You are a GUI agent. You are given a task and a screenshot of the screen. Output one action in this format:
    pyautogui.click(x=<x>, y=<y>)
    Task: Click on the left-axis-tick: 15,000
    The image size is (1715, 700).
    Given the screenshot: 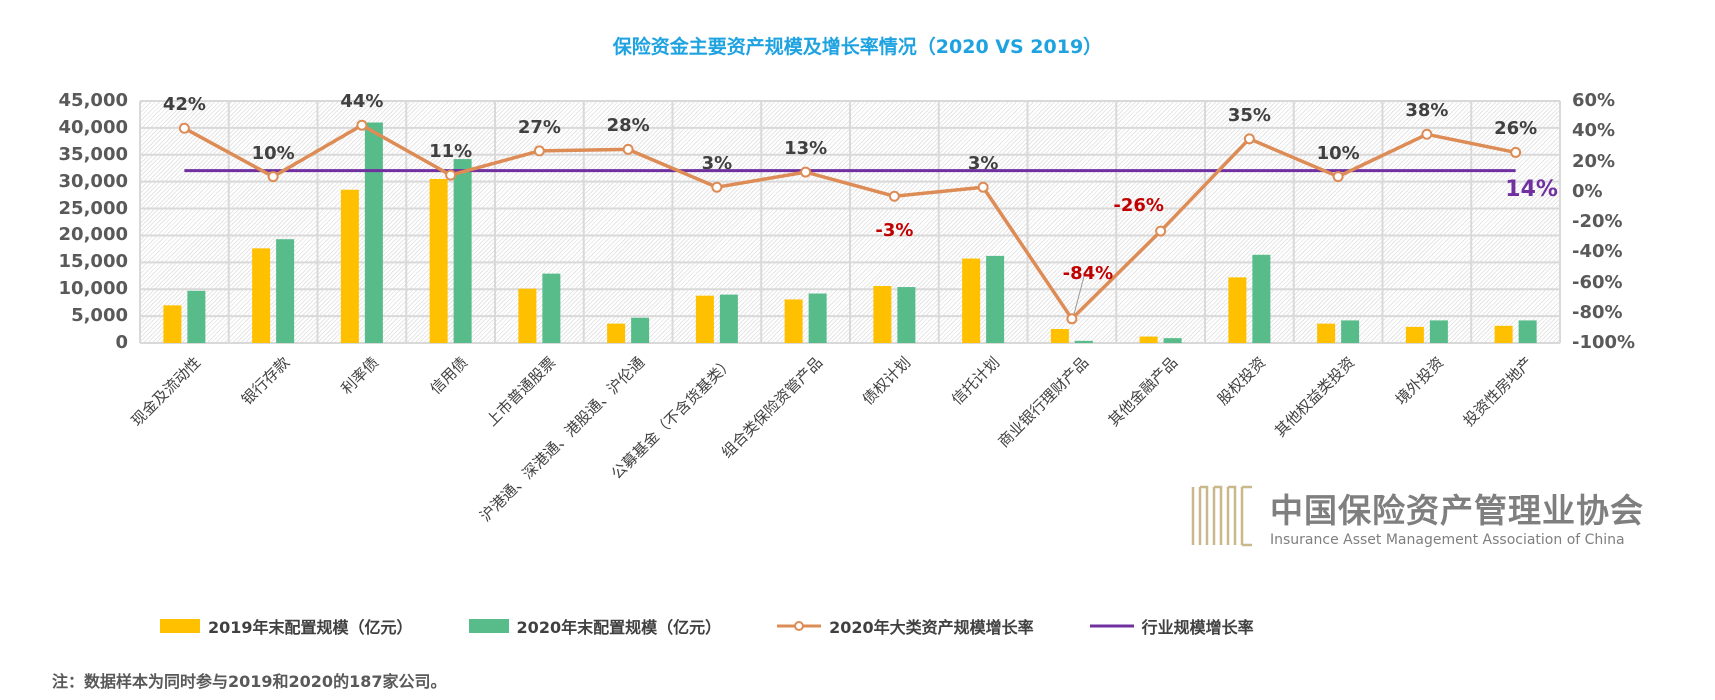 What is the action you would take?
    pyautogui.click(x=93, y=262)
    